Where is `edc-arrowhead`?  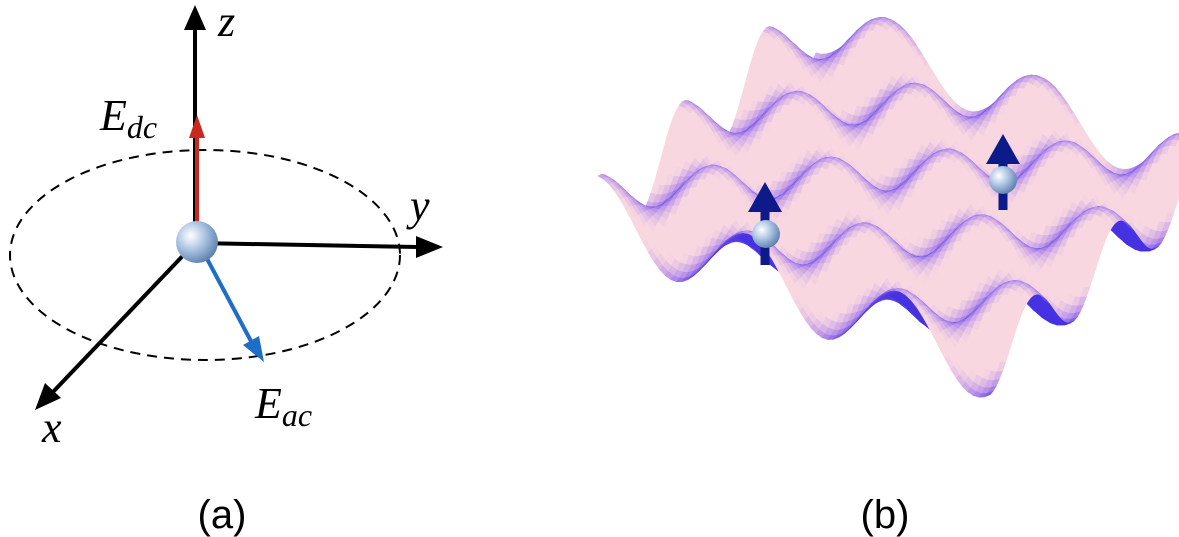 edc-arrowhead is located at coordinates (197, 126).